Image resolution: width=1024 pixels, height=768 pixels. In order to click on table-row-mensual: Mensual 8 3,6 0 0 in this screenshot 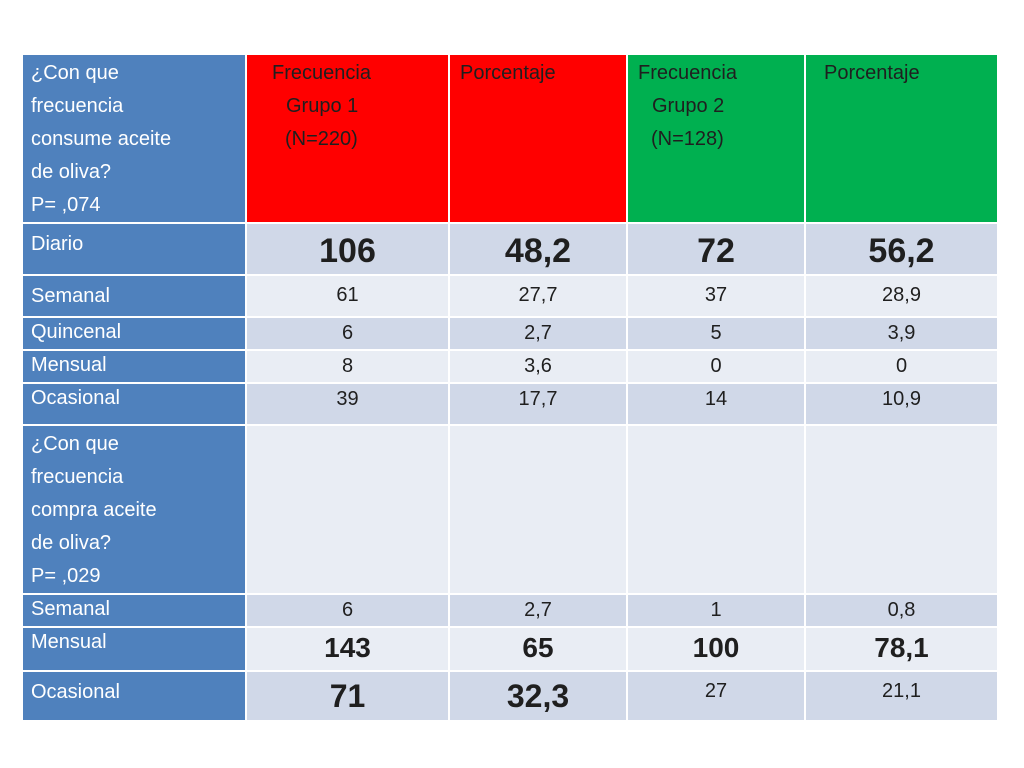, I will do `click(510, 366)`.